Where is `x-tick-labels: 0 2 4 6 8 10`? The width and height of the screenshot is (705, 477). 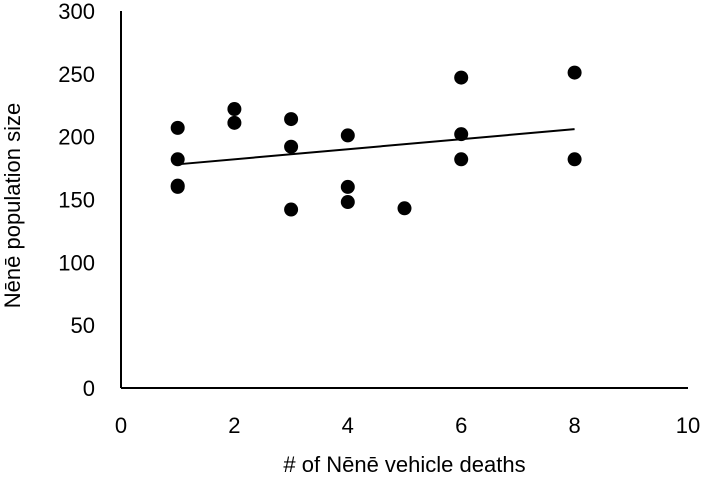 x-tick-labels: 0 2 4 6 8 10 is located at coordinates (407, 425).